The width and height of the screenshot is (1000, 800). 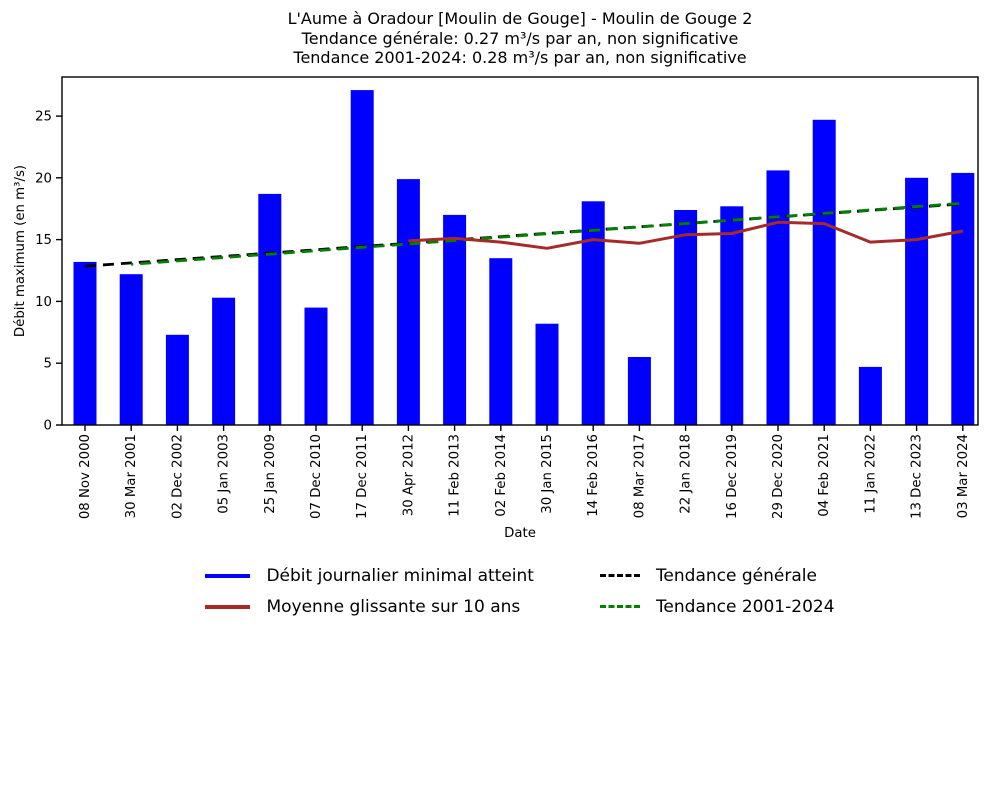 What do you see at coordinates (686, 474) in the screenshot?
I see `x-tick-label: 22 Jan 2018` at bounding box center [686, 474].